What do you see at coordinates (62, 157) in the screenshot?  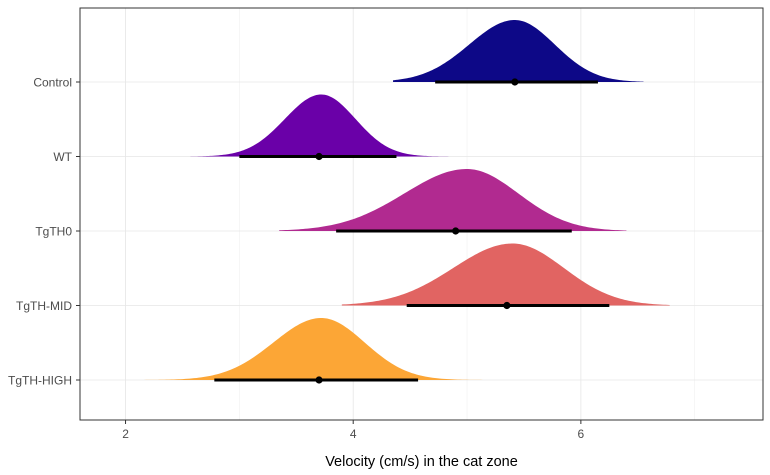 I see `y-tick-label: WT` at bounding box center [62, 157].